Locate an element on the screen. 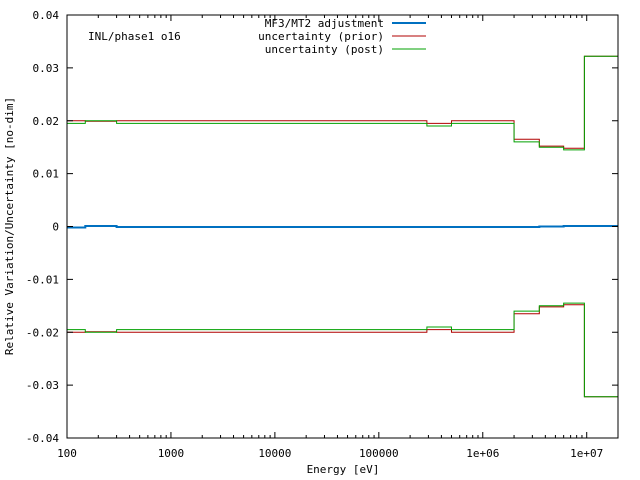  y-tick-label: -0.04 is located at coordinates (42, 438).